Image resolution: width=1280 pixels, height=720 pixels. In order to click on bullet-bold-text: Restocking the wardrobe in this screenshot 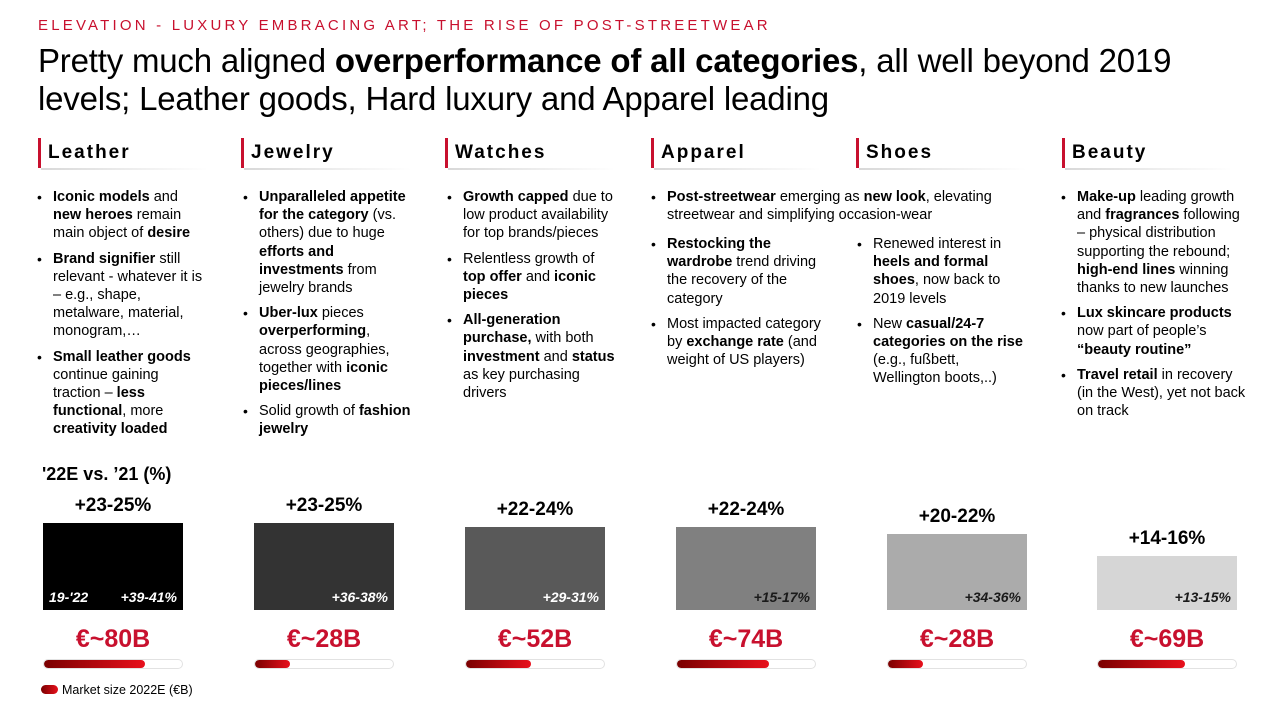, I will do `click(719, 253)`.